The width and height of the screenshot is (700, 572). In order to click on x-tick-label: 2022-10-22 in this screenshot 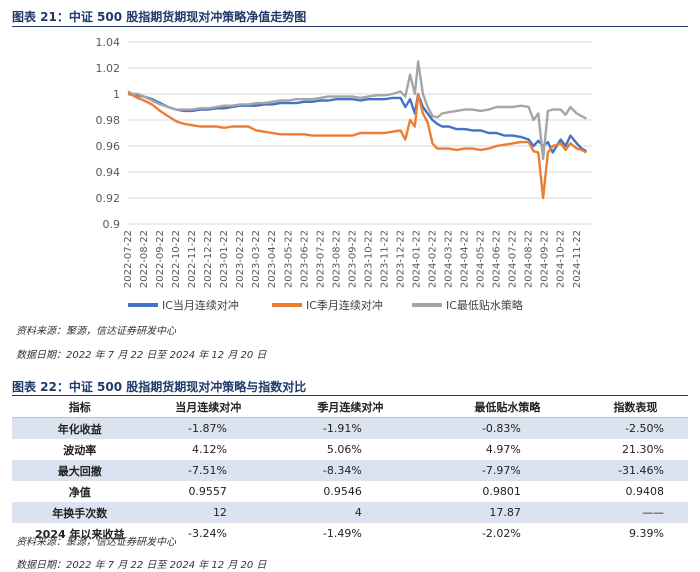, I will do `click(176, 259)`.